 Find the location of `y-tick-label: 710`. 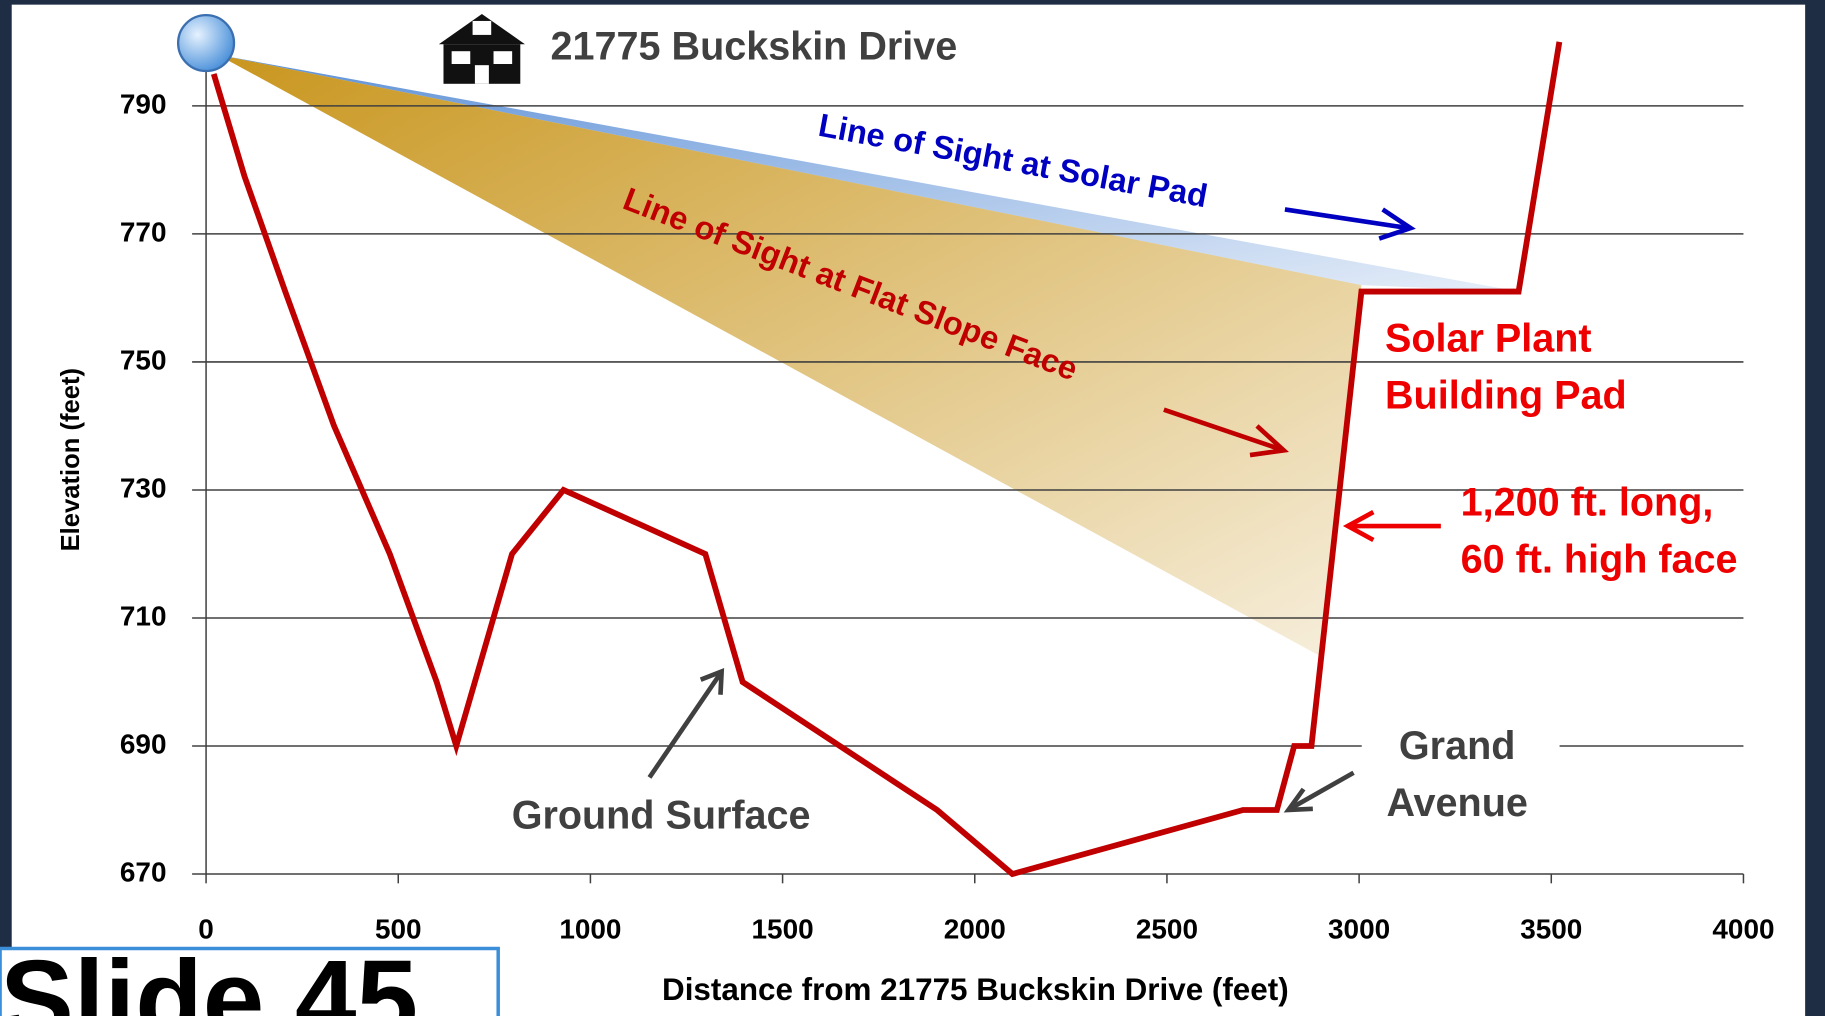

y-tick-label: 710 is located at coordinates (143, 615).